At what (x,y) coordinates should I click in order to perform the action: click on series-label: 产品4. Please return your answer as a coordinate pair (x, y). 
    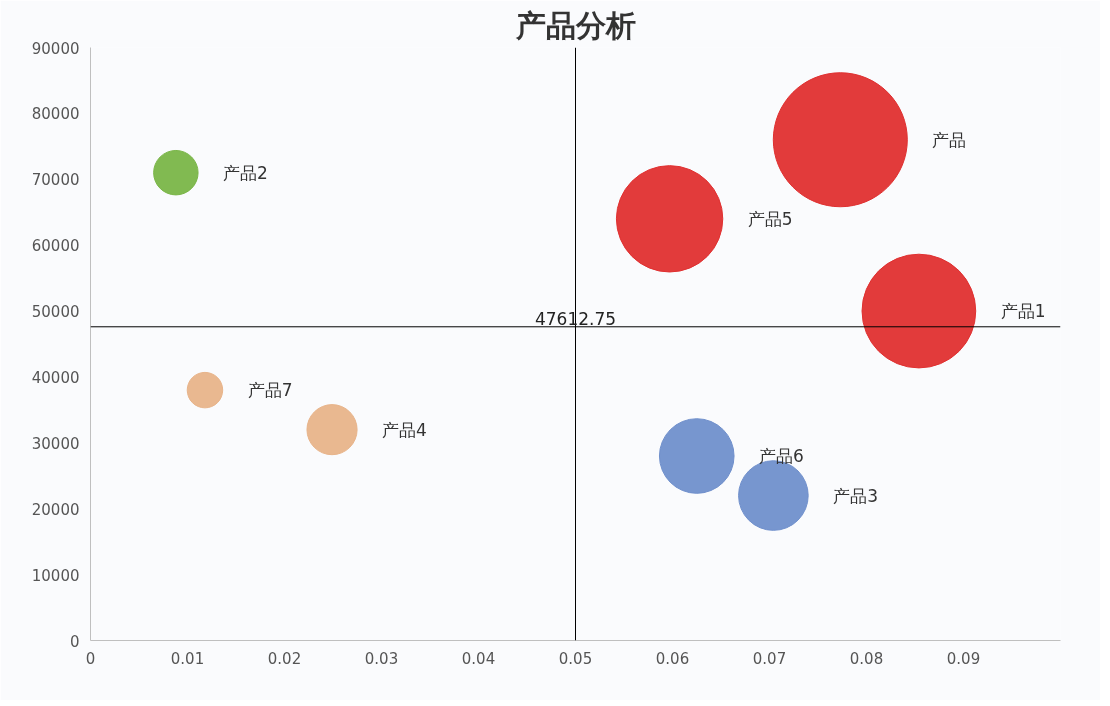
    Looking at the image, I should click on (404, 429).